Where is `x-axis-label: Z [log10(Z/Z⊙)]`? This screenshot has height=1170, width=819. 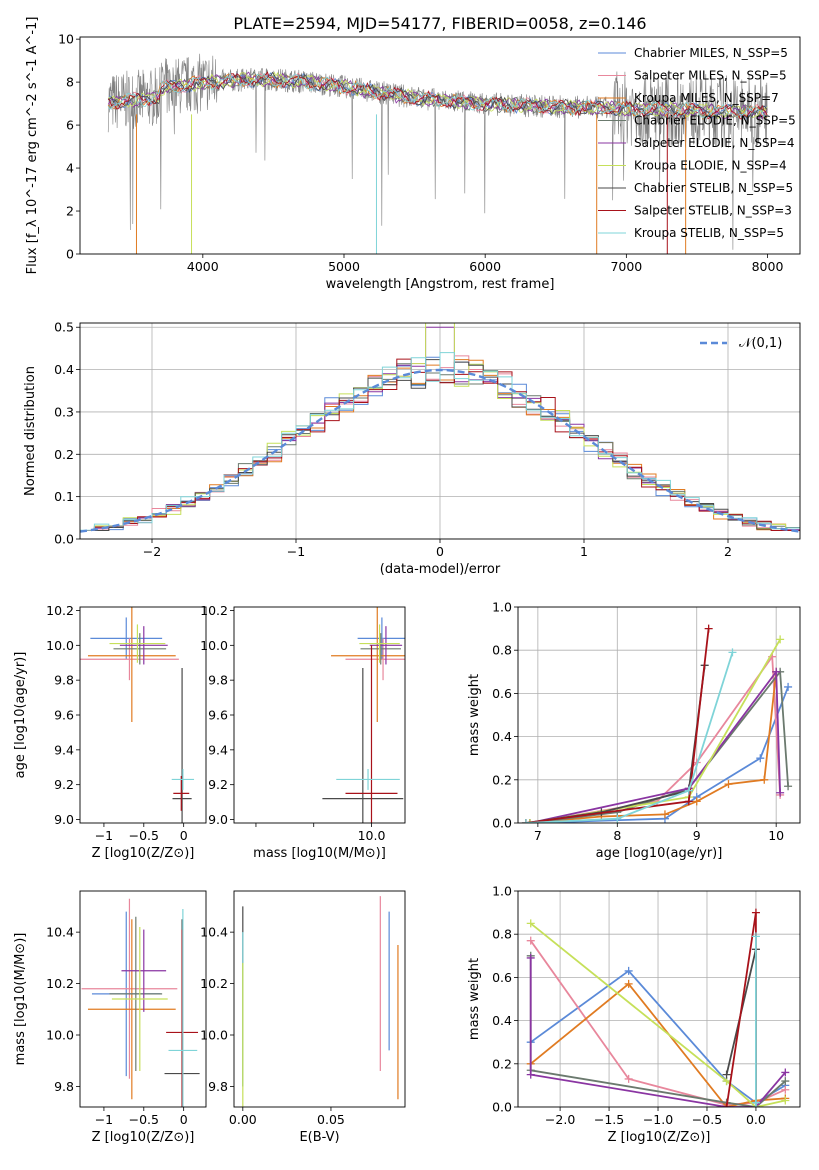
x-axis-label: Z [log10(Z/Z⊙)] is located at coordinates (143, 853).